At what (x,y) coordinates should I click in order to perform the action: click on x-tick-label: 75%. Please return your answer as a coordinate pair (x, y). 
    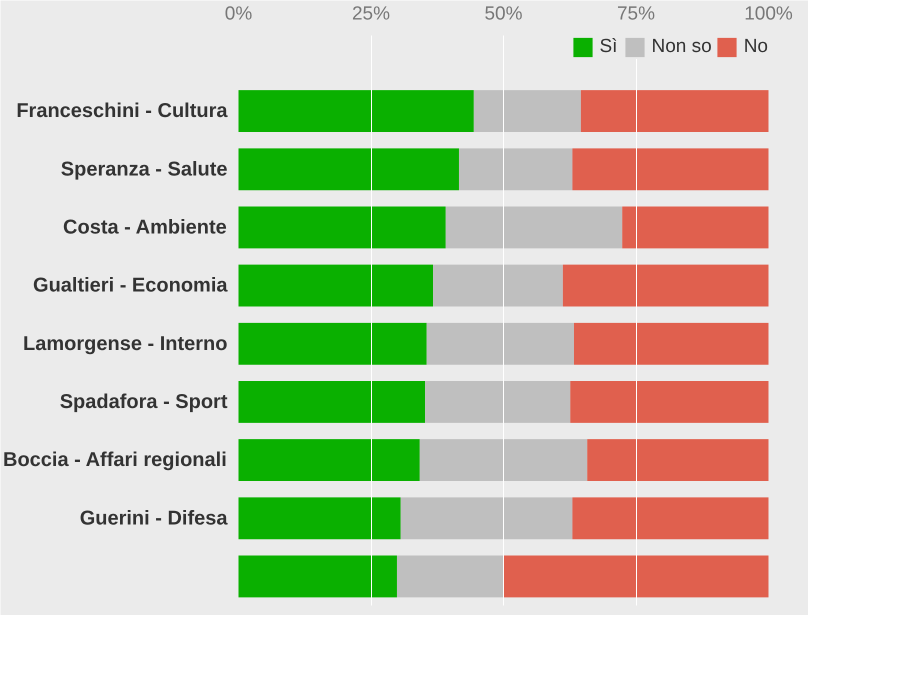
    Looking at the image, I should click on (636, 14).